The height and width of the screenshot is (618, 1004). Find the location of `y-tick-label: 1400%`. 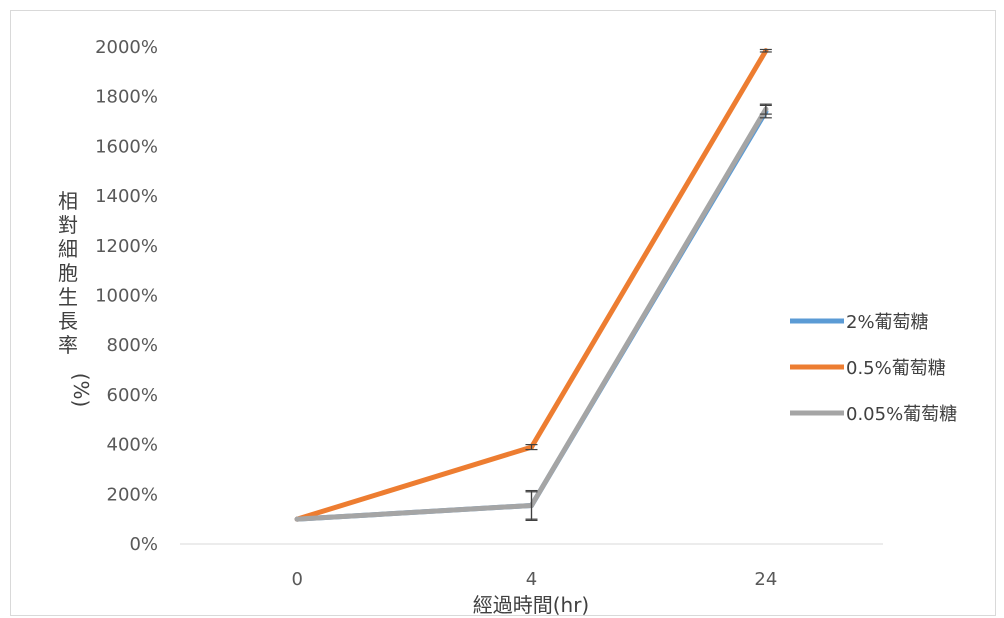

y-tick-label: 1400% is located at coordinates (126, 196).